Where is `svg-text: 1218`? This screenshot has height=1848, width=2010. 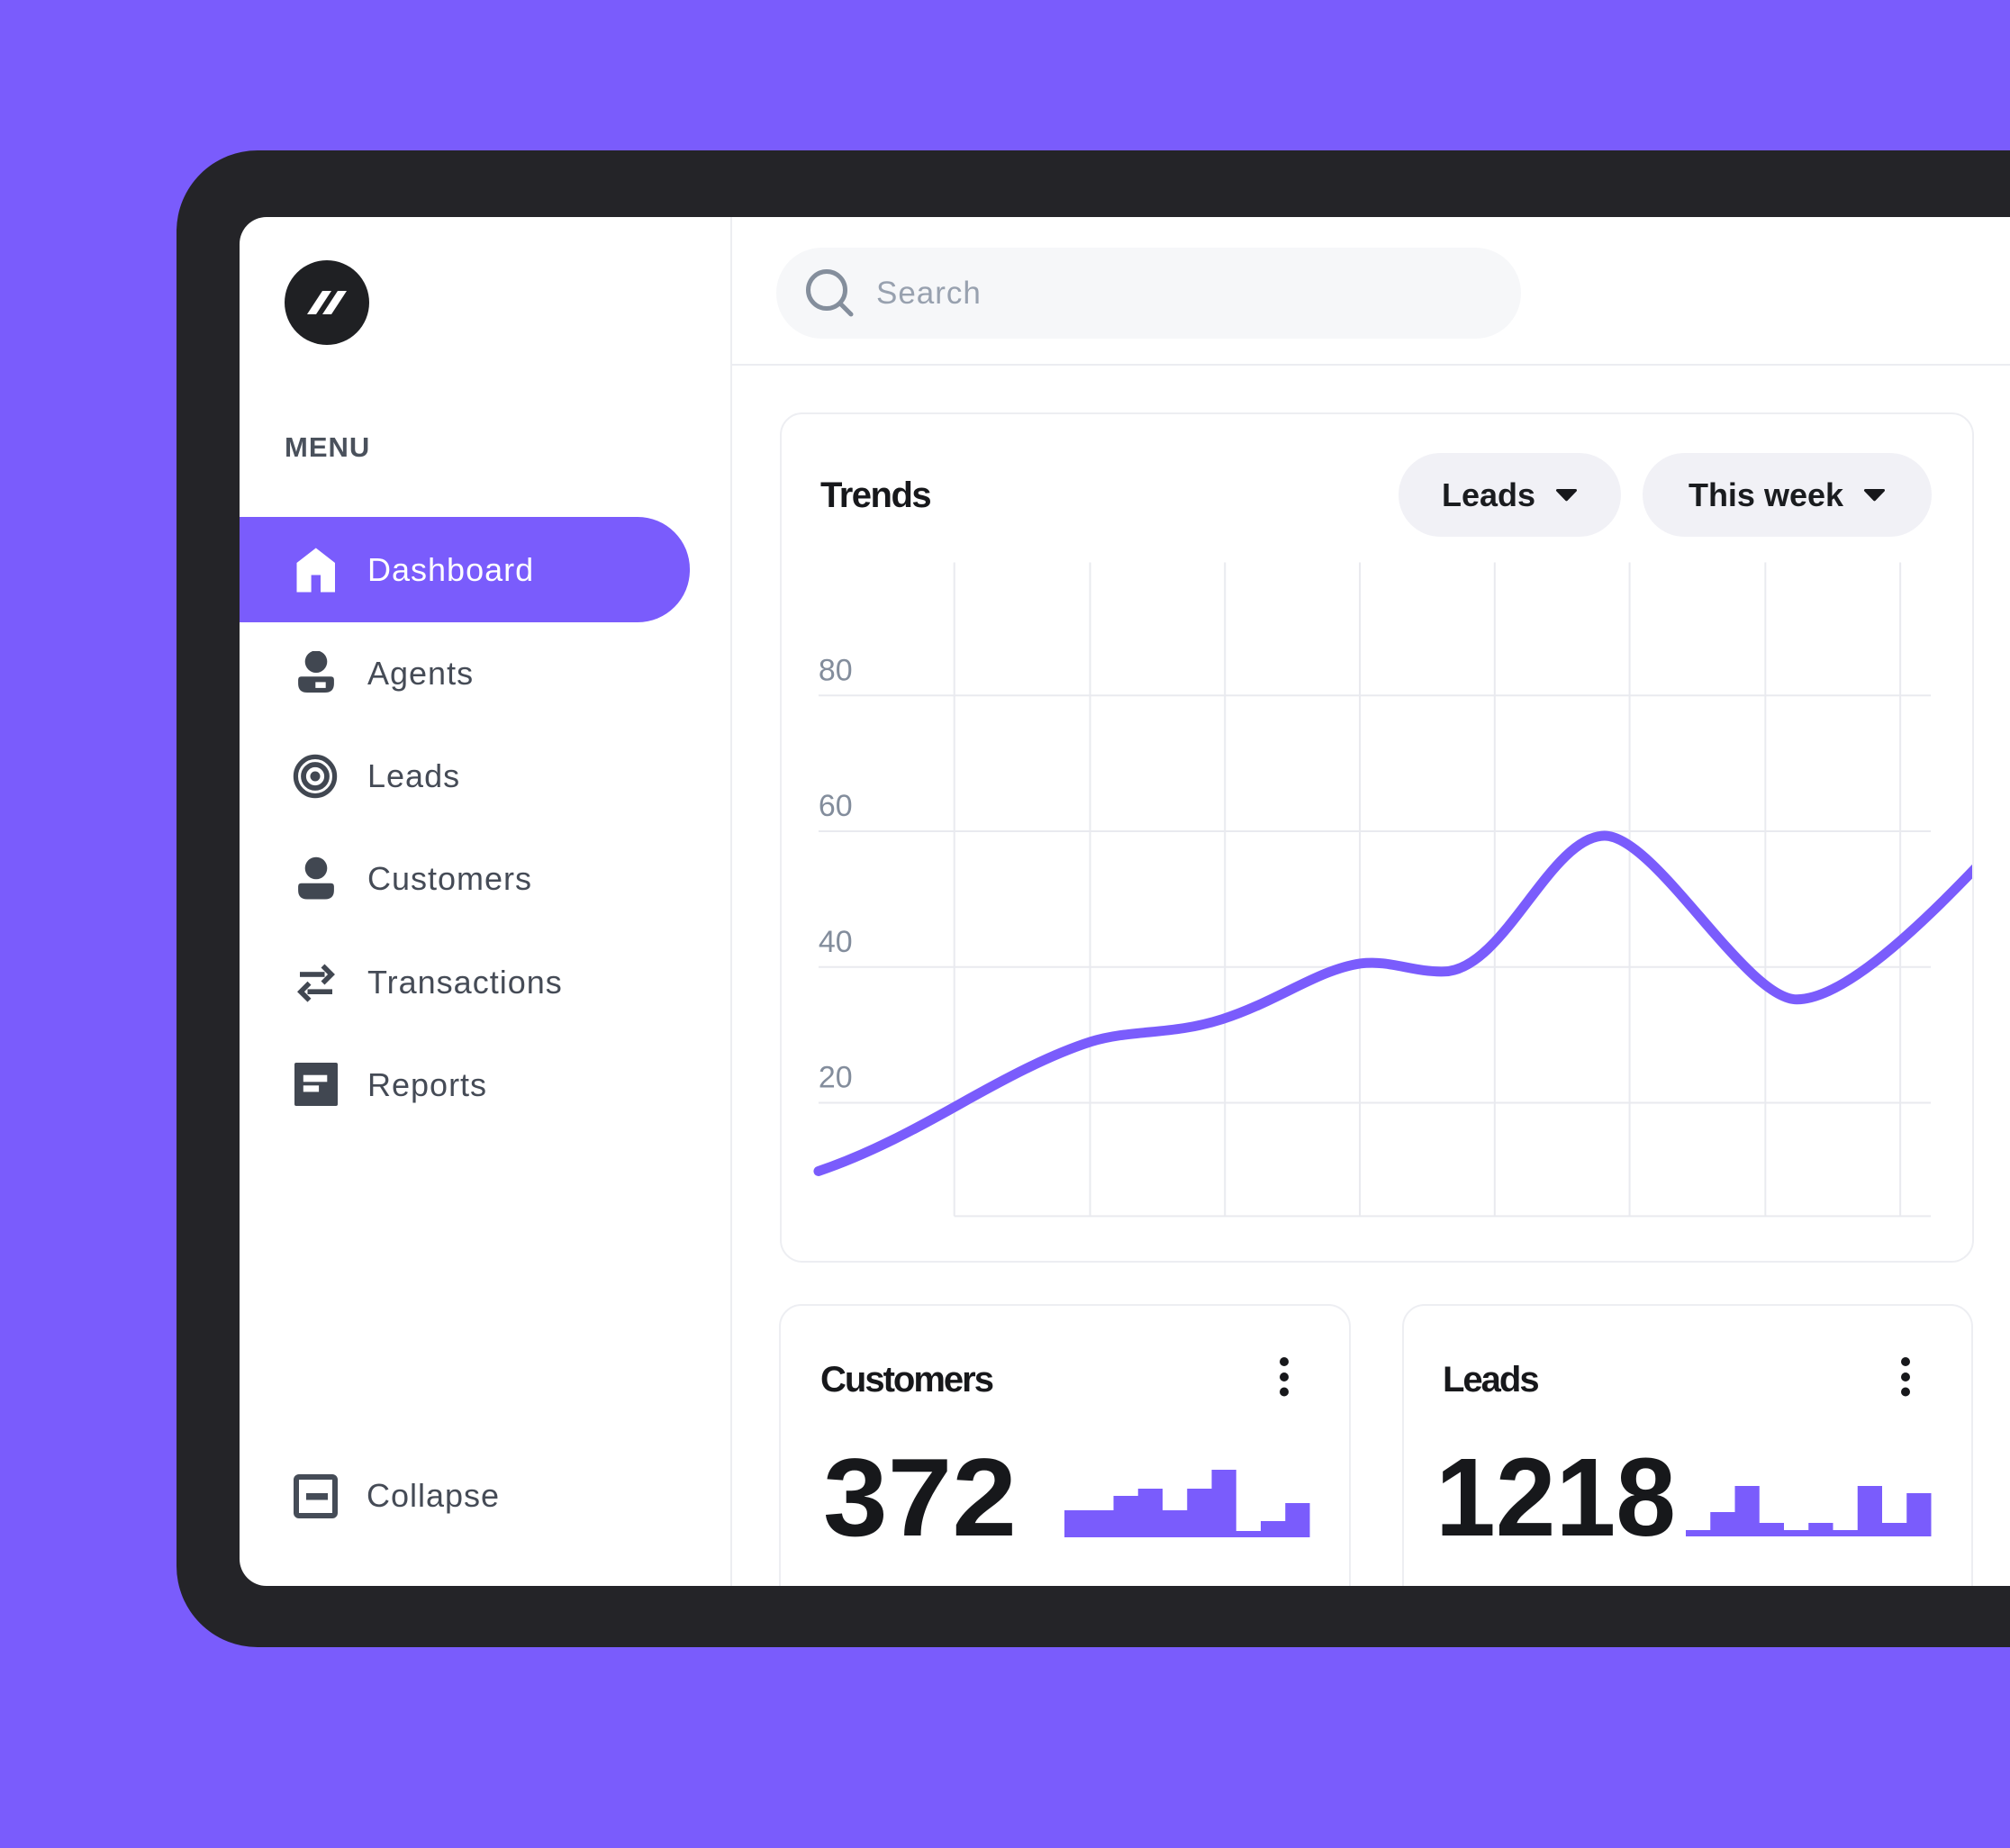
svg-text: 1218 is located at coordinates (1555, 1498).